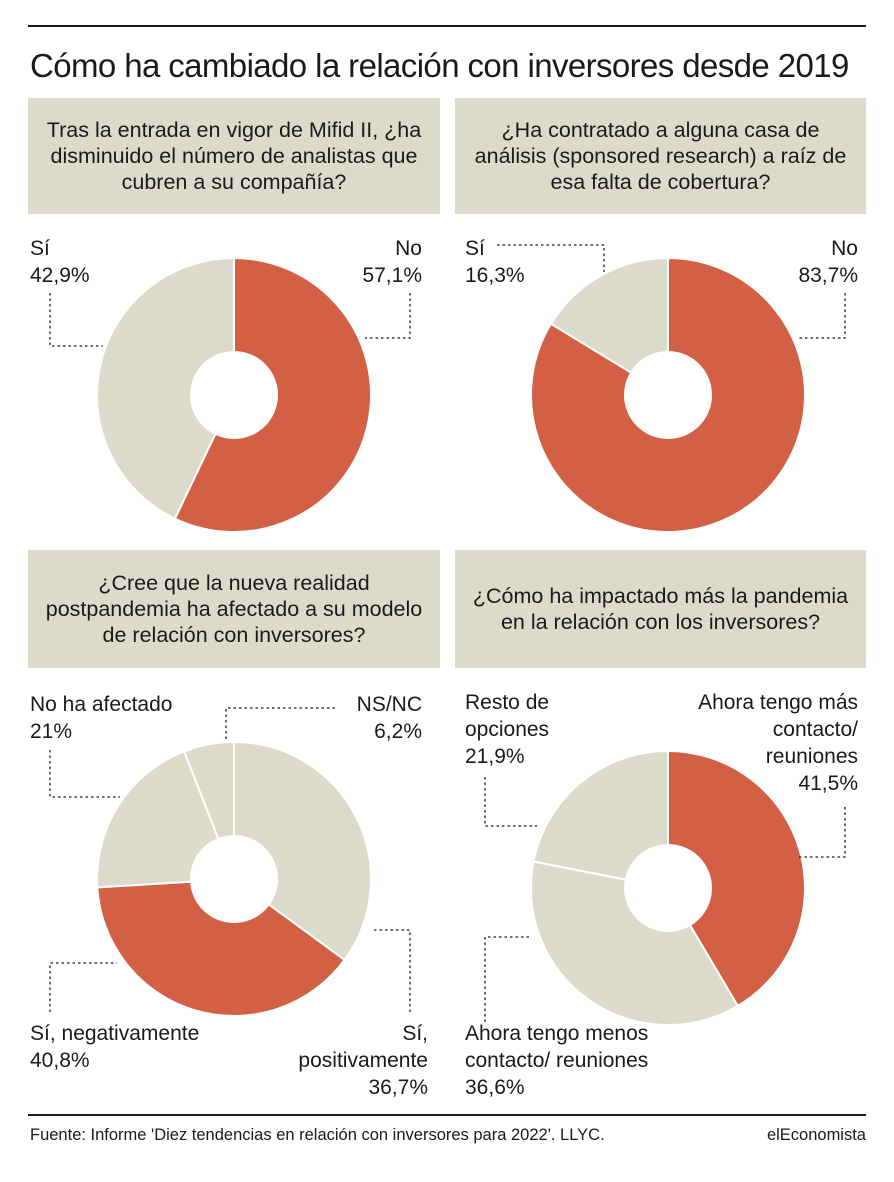 The height and width of the screenshot is (1182, 894). I want to click on c1-si-name: Sí, so click(40, 248).